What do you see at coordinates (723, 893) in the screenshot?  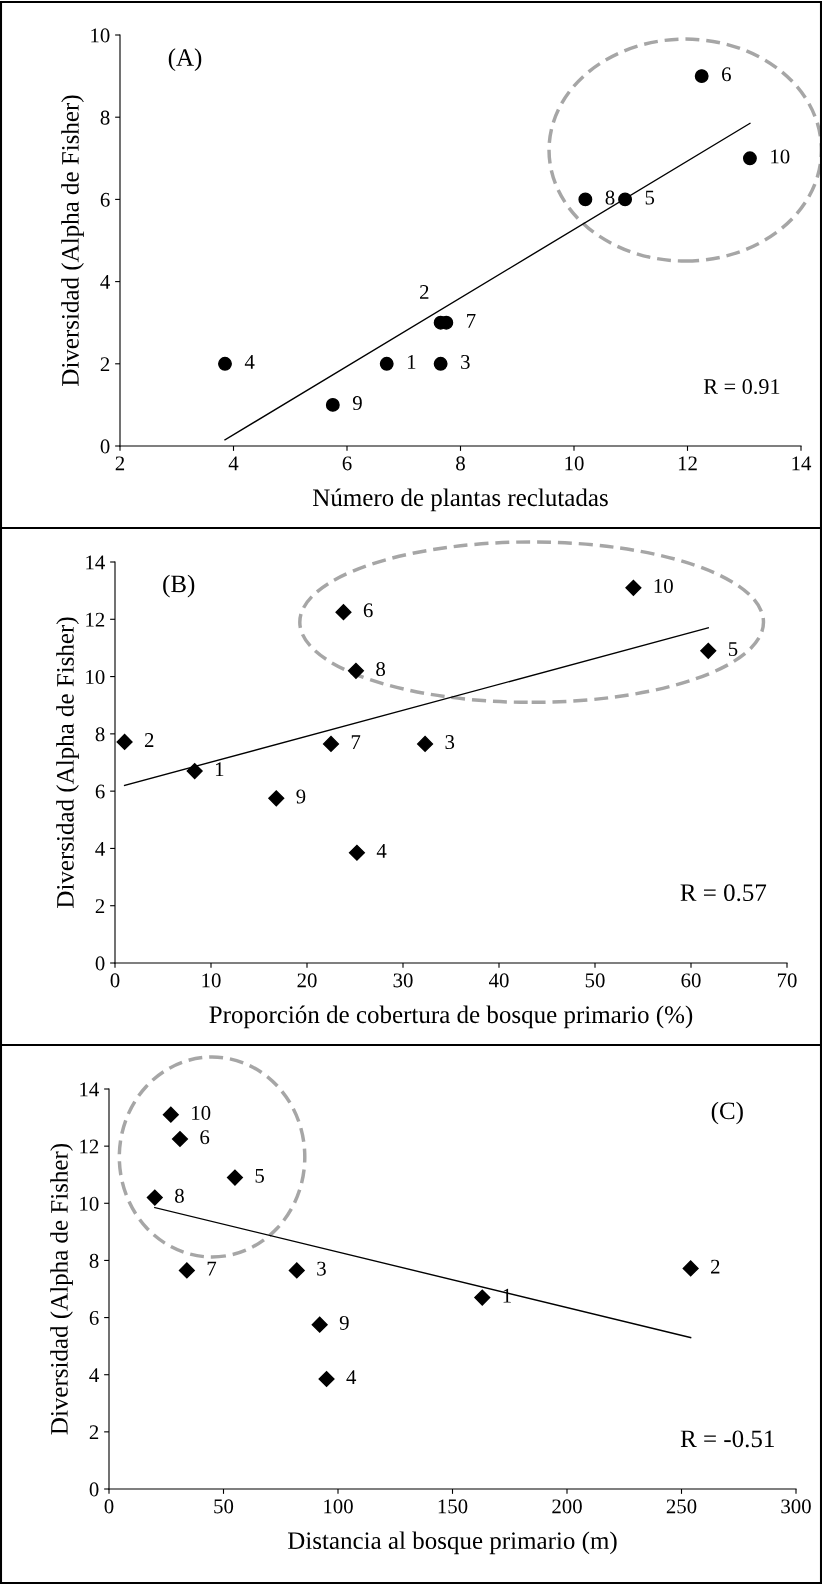 I see `annotation: R = 0.57` at bounding box center [723, 893].